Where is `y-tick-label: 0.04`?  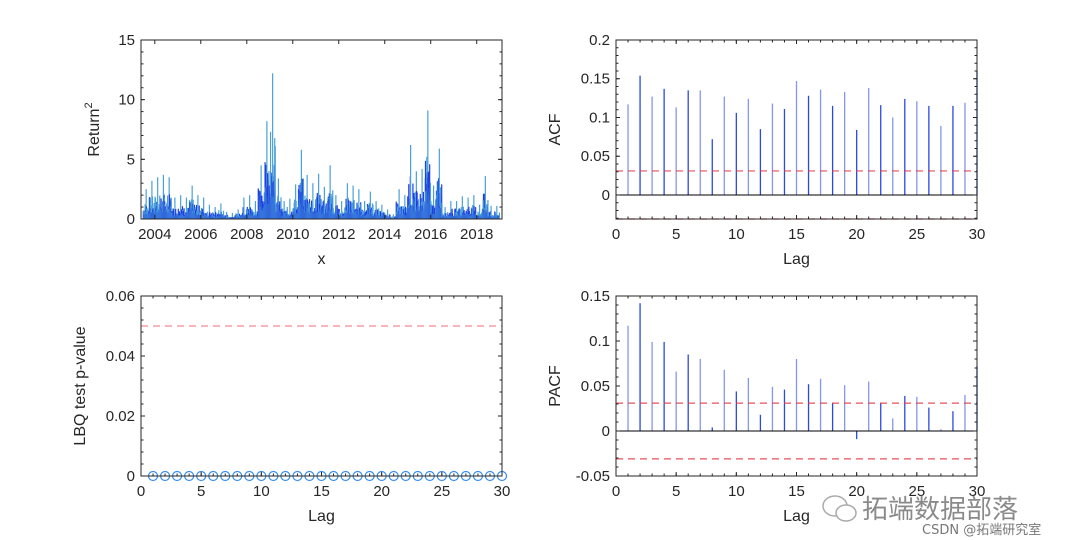 y-tick-label: 0.04 is located at coordinates (120, 356).